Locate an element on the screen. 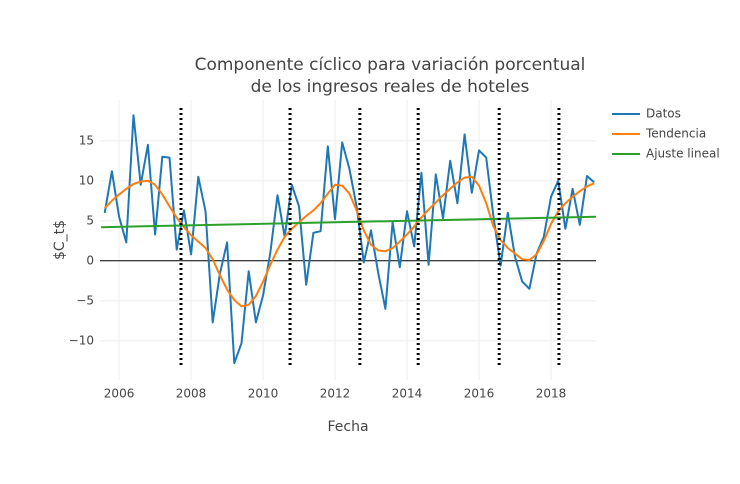  y-axis-label: $C_t$ is located at coordinates (60, 240).